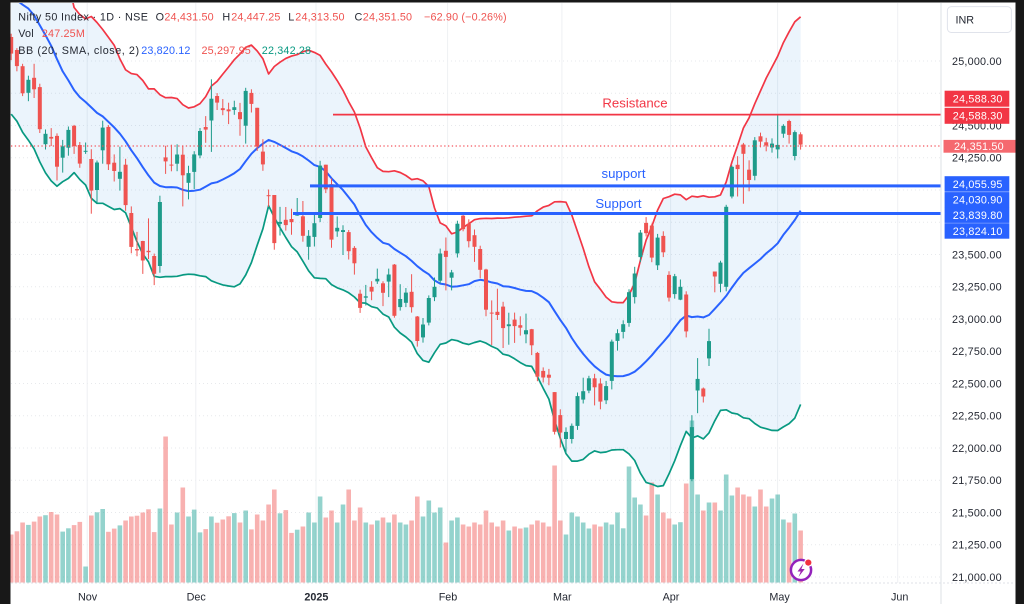 The image size is (1024, 604). What do you see at coordinates (226, 17) in the screenshot?
I see `svg-text: H` at bounding box center [226, 17].